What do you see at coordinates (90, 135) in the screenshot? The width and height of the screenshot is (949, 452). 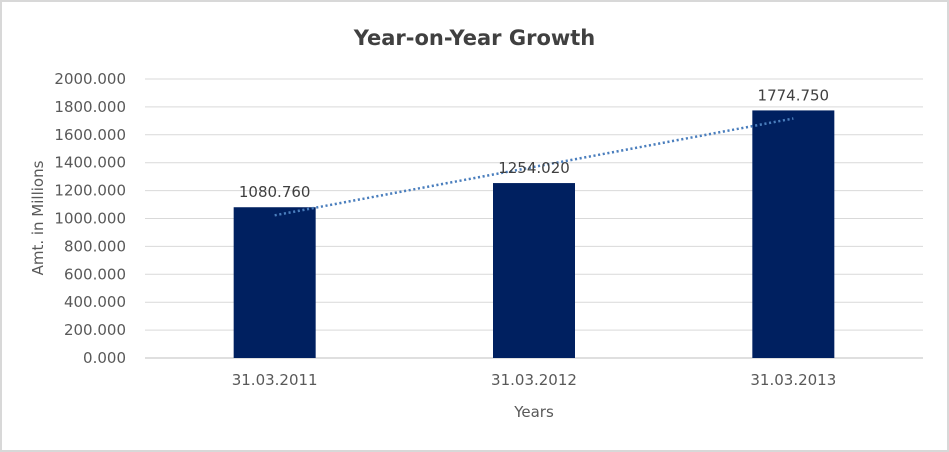 I see `y-axis-tick-label: 1600.000` at bounding box center [90, 135].